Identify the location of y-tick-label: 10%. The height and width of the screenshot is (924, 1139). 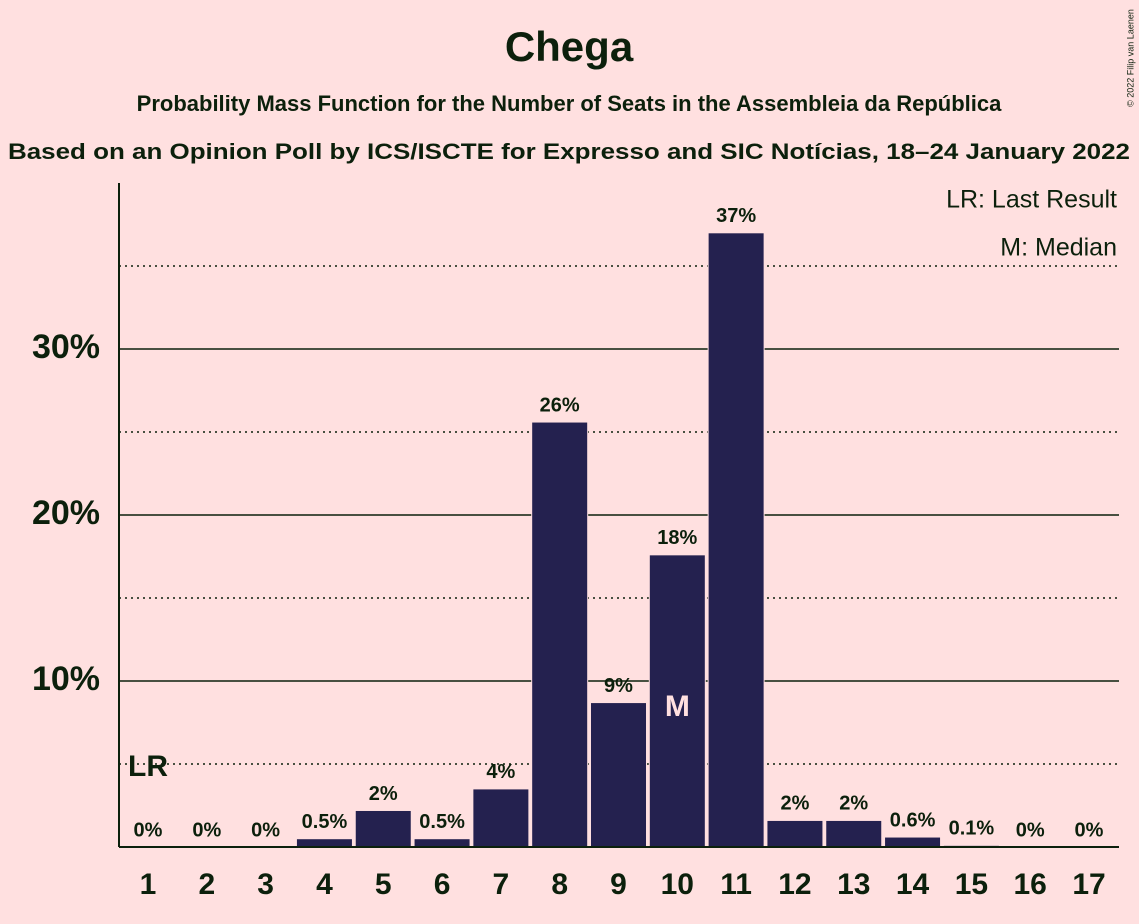
(66, 679).